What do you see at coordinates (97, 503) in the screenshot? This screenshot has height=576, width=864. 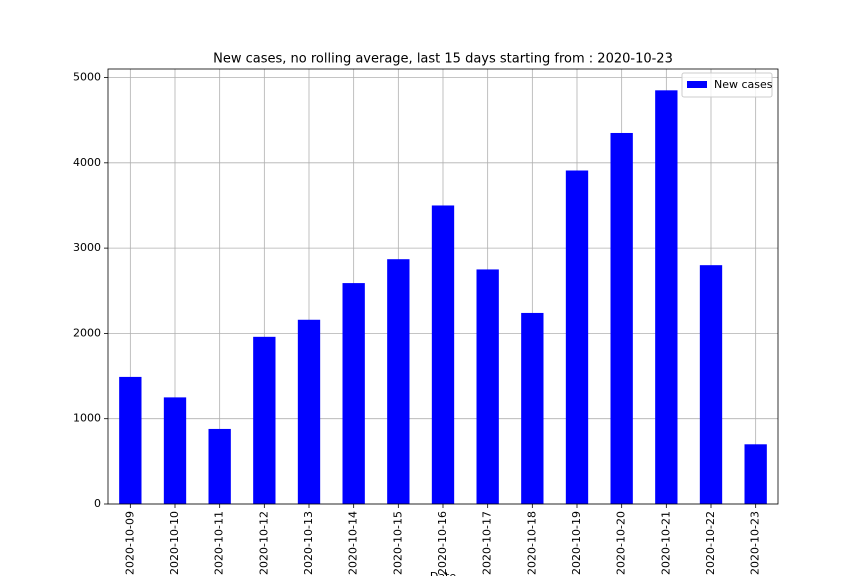 I see `y-tick-label: 0` at bounding box center [97, 503].